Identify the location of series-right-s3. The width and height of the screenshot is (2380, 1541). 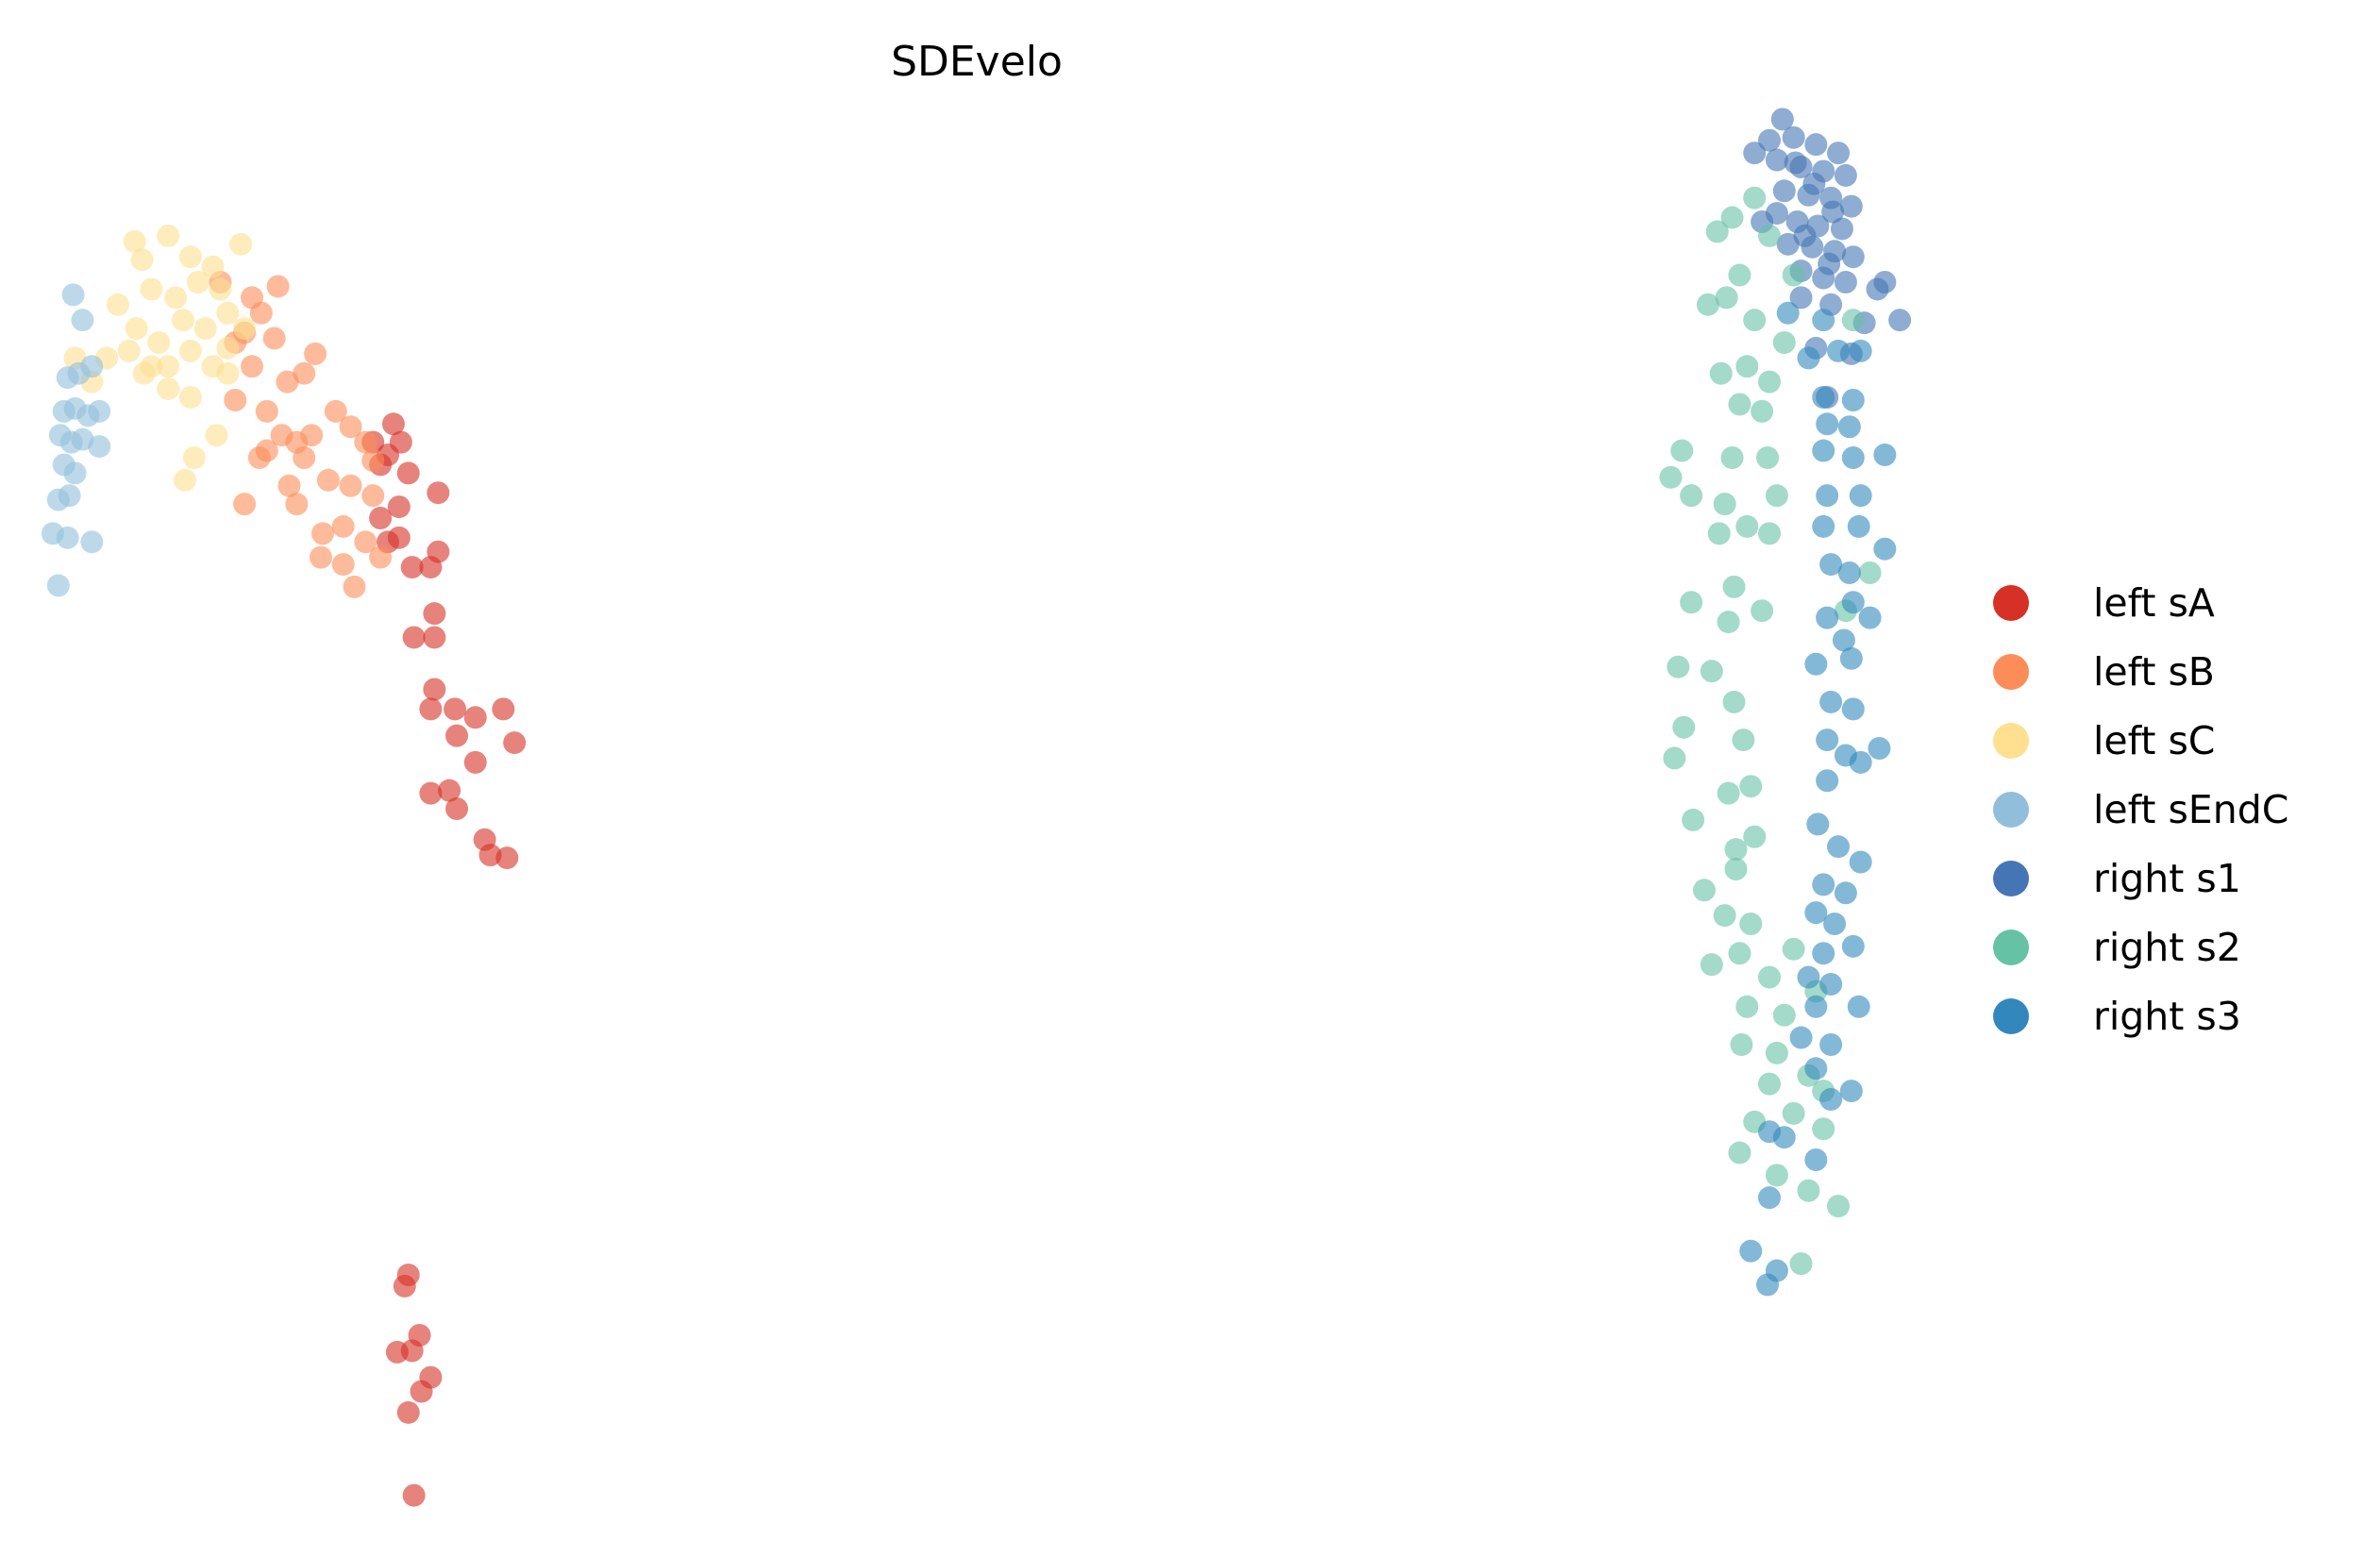
(1818, 799).